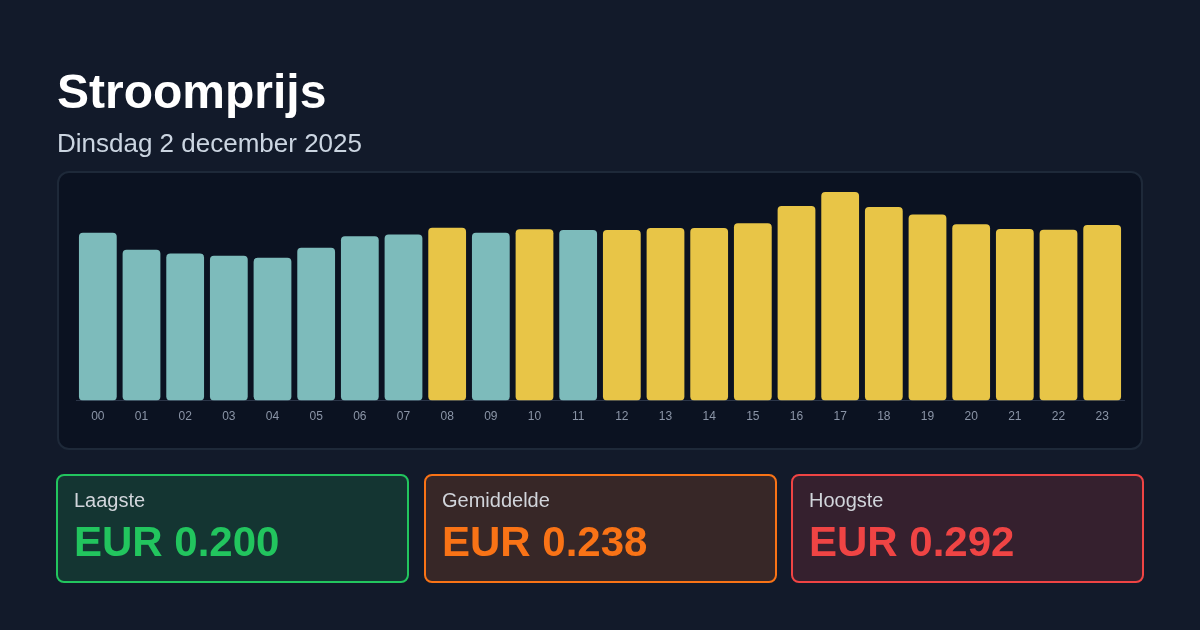  Describe the element at coordinates (665, 416) in the screenshot. I see `x-tick-label: 13` at that location.